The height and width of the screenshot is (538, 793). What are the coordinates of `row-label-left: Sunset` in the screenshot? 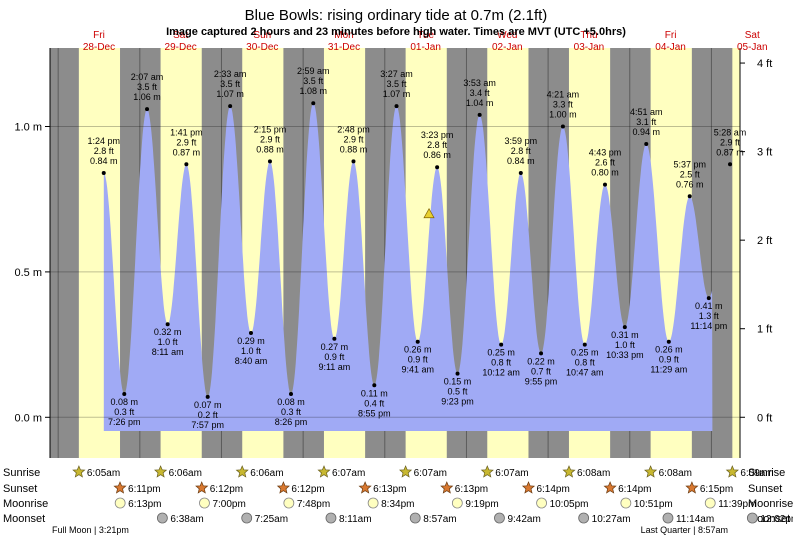 It's located at (20, 489).